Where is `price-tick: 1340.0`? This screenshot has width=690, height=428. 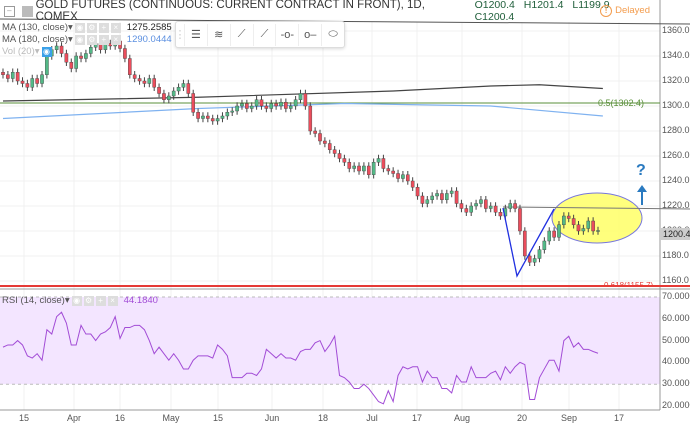
price-tick: 1340.0 is located at coordinates (676, 55).